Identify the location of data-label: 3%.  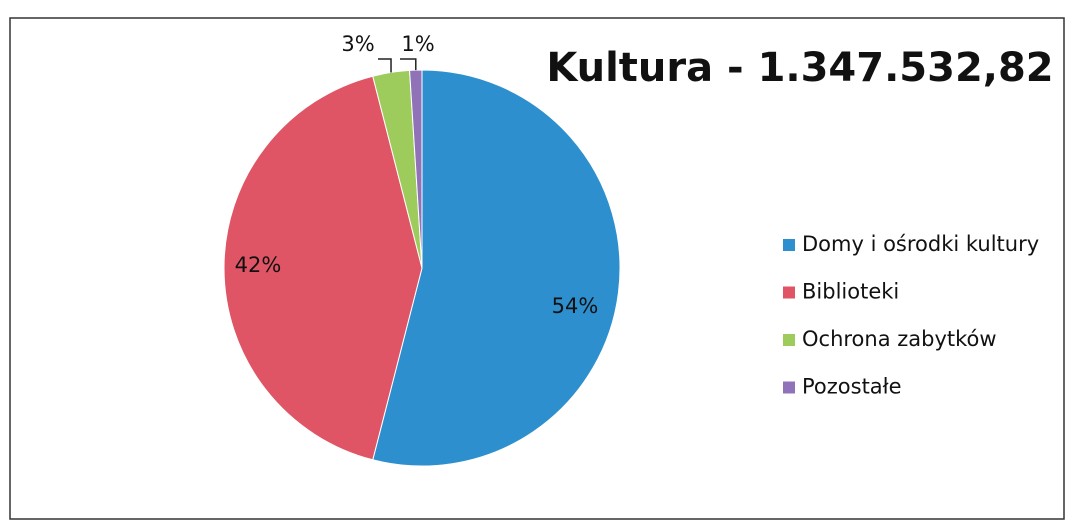
(357, 44).